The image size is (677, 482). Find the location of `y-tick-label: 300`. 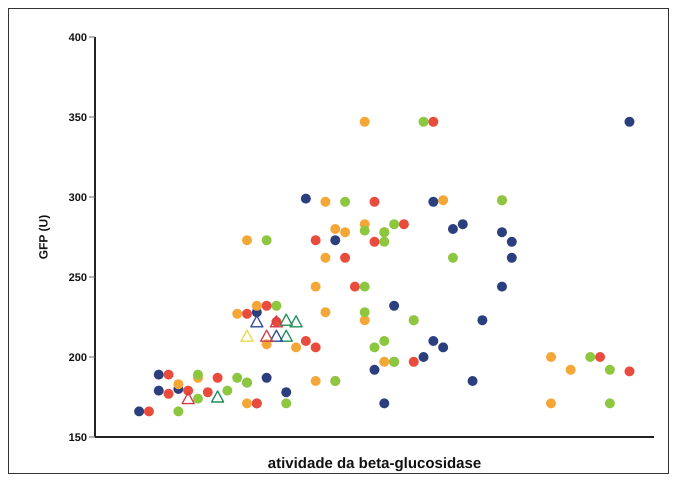

y-tick-label: 300 is located at coordinates (77, 198).